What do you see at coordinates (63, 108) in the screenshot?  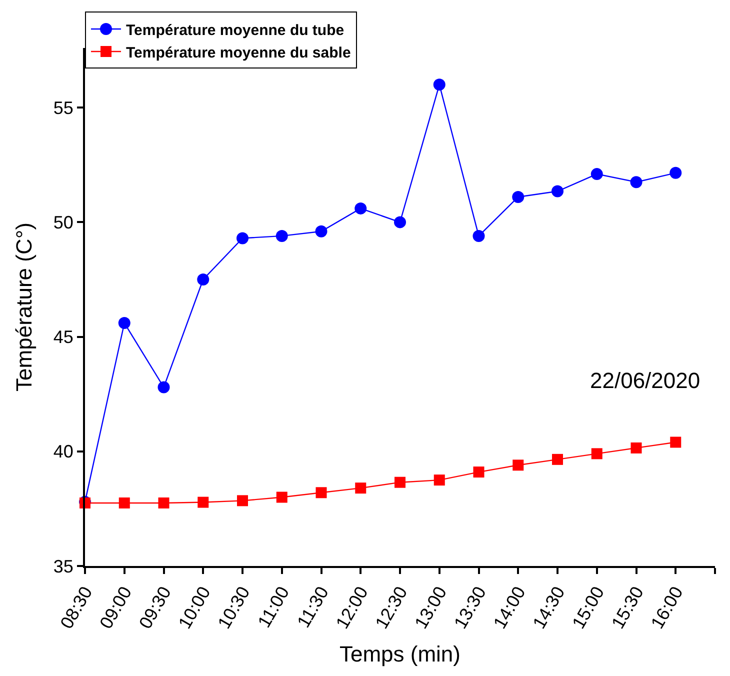 I see `y-tick-label: 55` at bounding box center [63, 108].